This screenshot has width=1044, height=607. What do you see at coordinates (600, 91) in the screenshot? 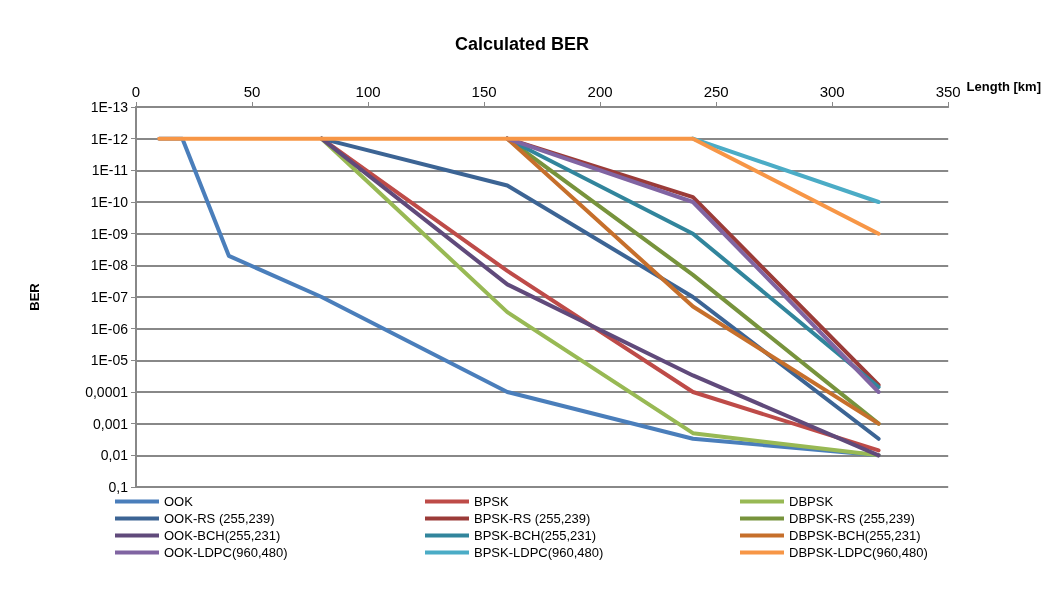
I see `x-tick-label: 200` at bounding box center [600, 91].